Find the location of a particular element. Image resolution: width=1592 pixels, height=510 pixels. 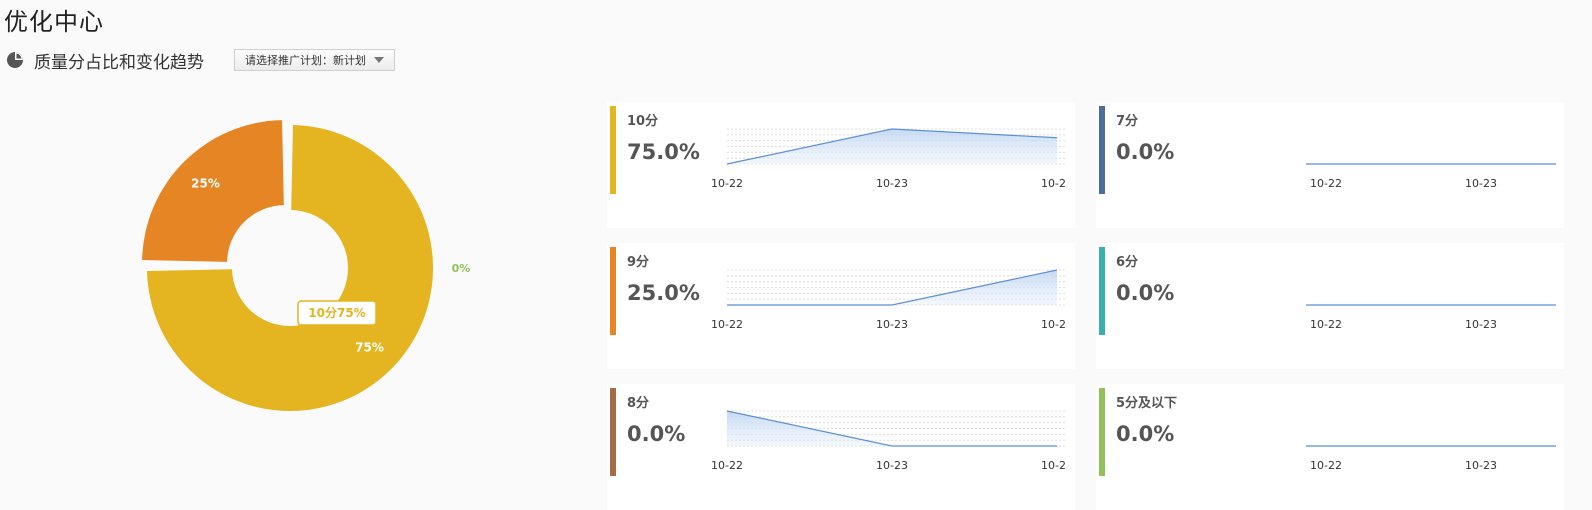

trend-card-value: 75.0% is located at coordinates (663, 152).